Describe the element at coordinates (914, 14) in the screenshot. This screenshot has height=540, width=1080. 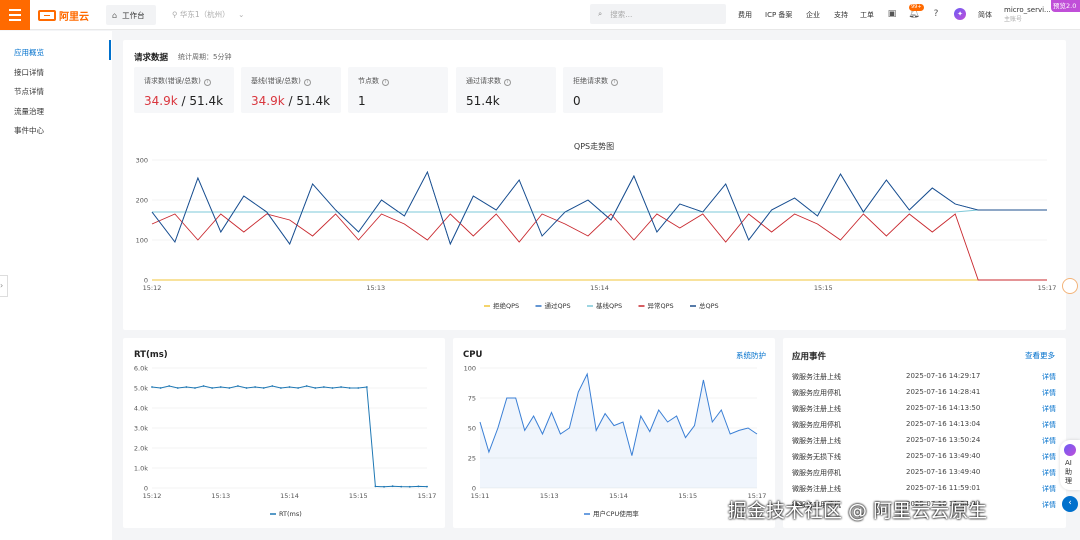
I see `bell-icon: 🔔︎` at that location.